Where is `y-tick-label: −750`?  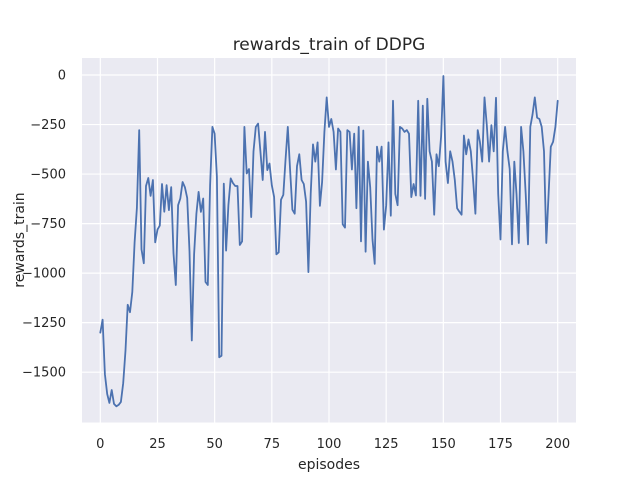
y-tick-label: −750 is located at coordinates (48, 224).